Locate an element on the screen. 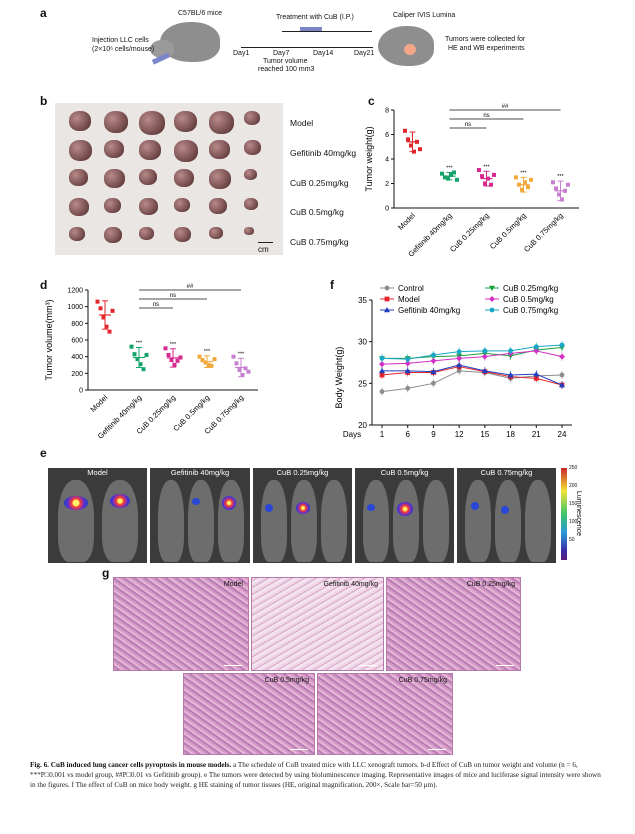 The width and height of the screenshot is (635, 834). bracket-label: ## is located at coordinates (190, 287).